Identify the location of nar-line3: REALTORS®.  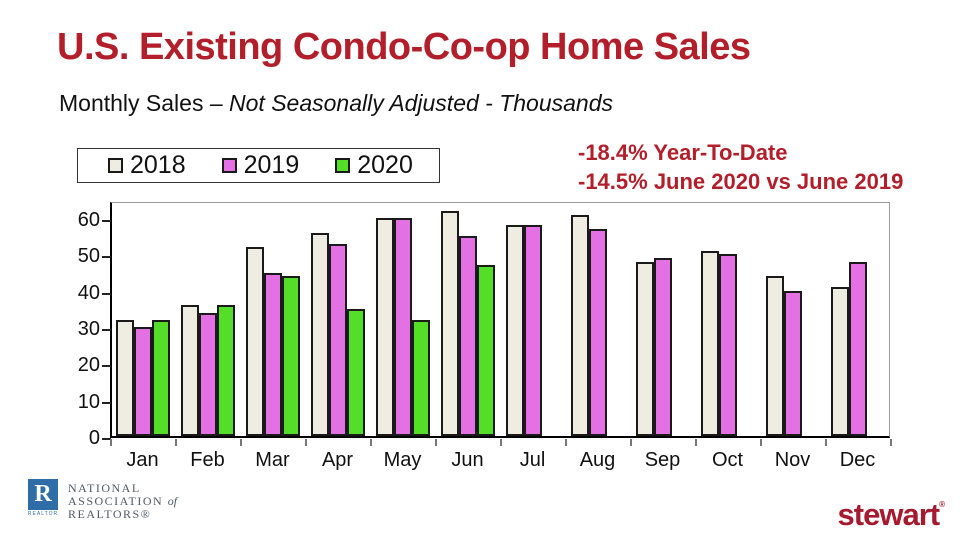
(110, 514).